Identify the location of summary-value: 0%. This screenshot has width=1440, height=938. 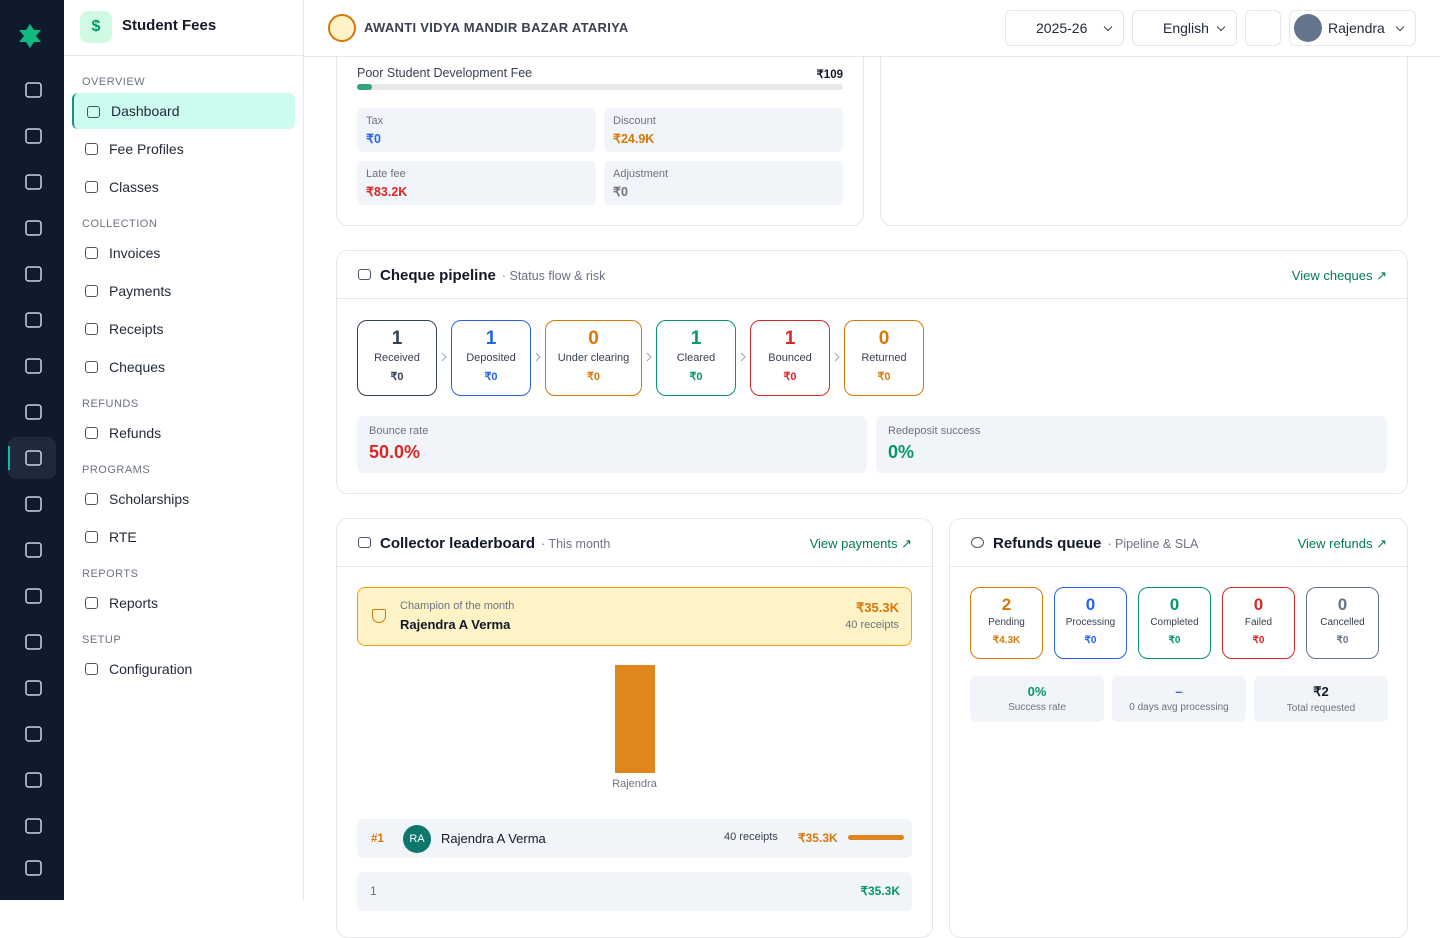
(1037, 691).